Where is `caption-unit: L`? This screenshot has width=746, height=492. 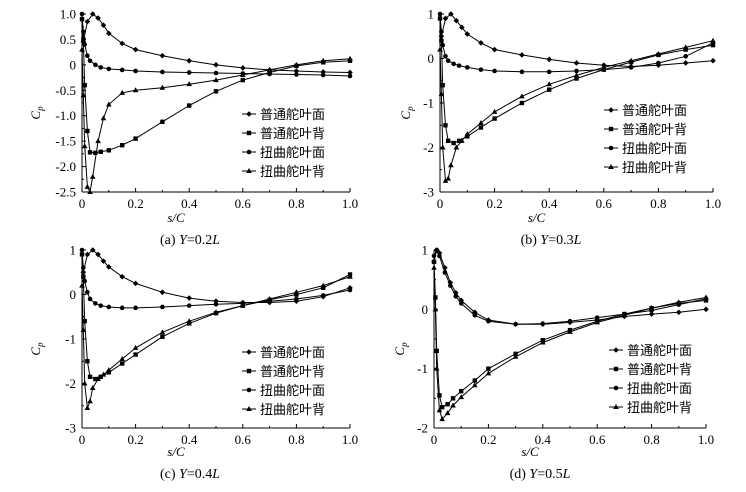 caption-unit: L is located at coordinates (566, 474).